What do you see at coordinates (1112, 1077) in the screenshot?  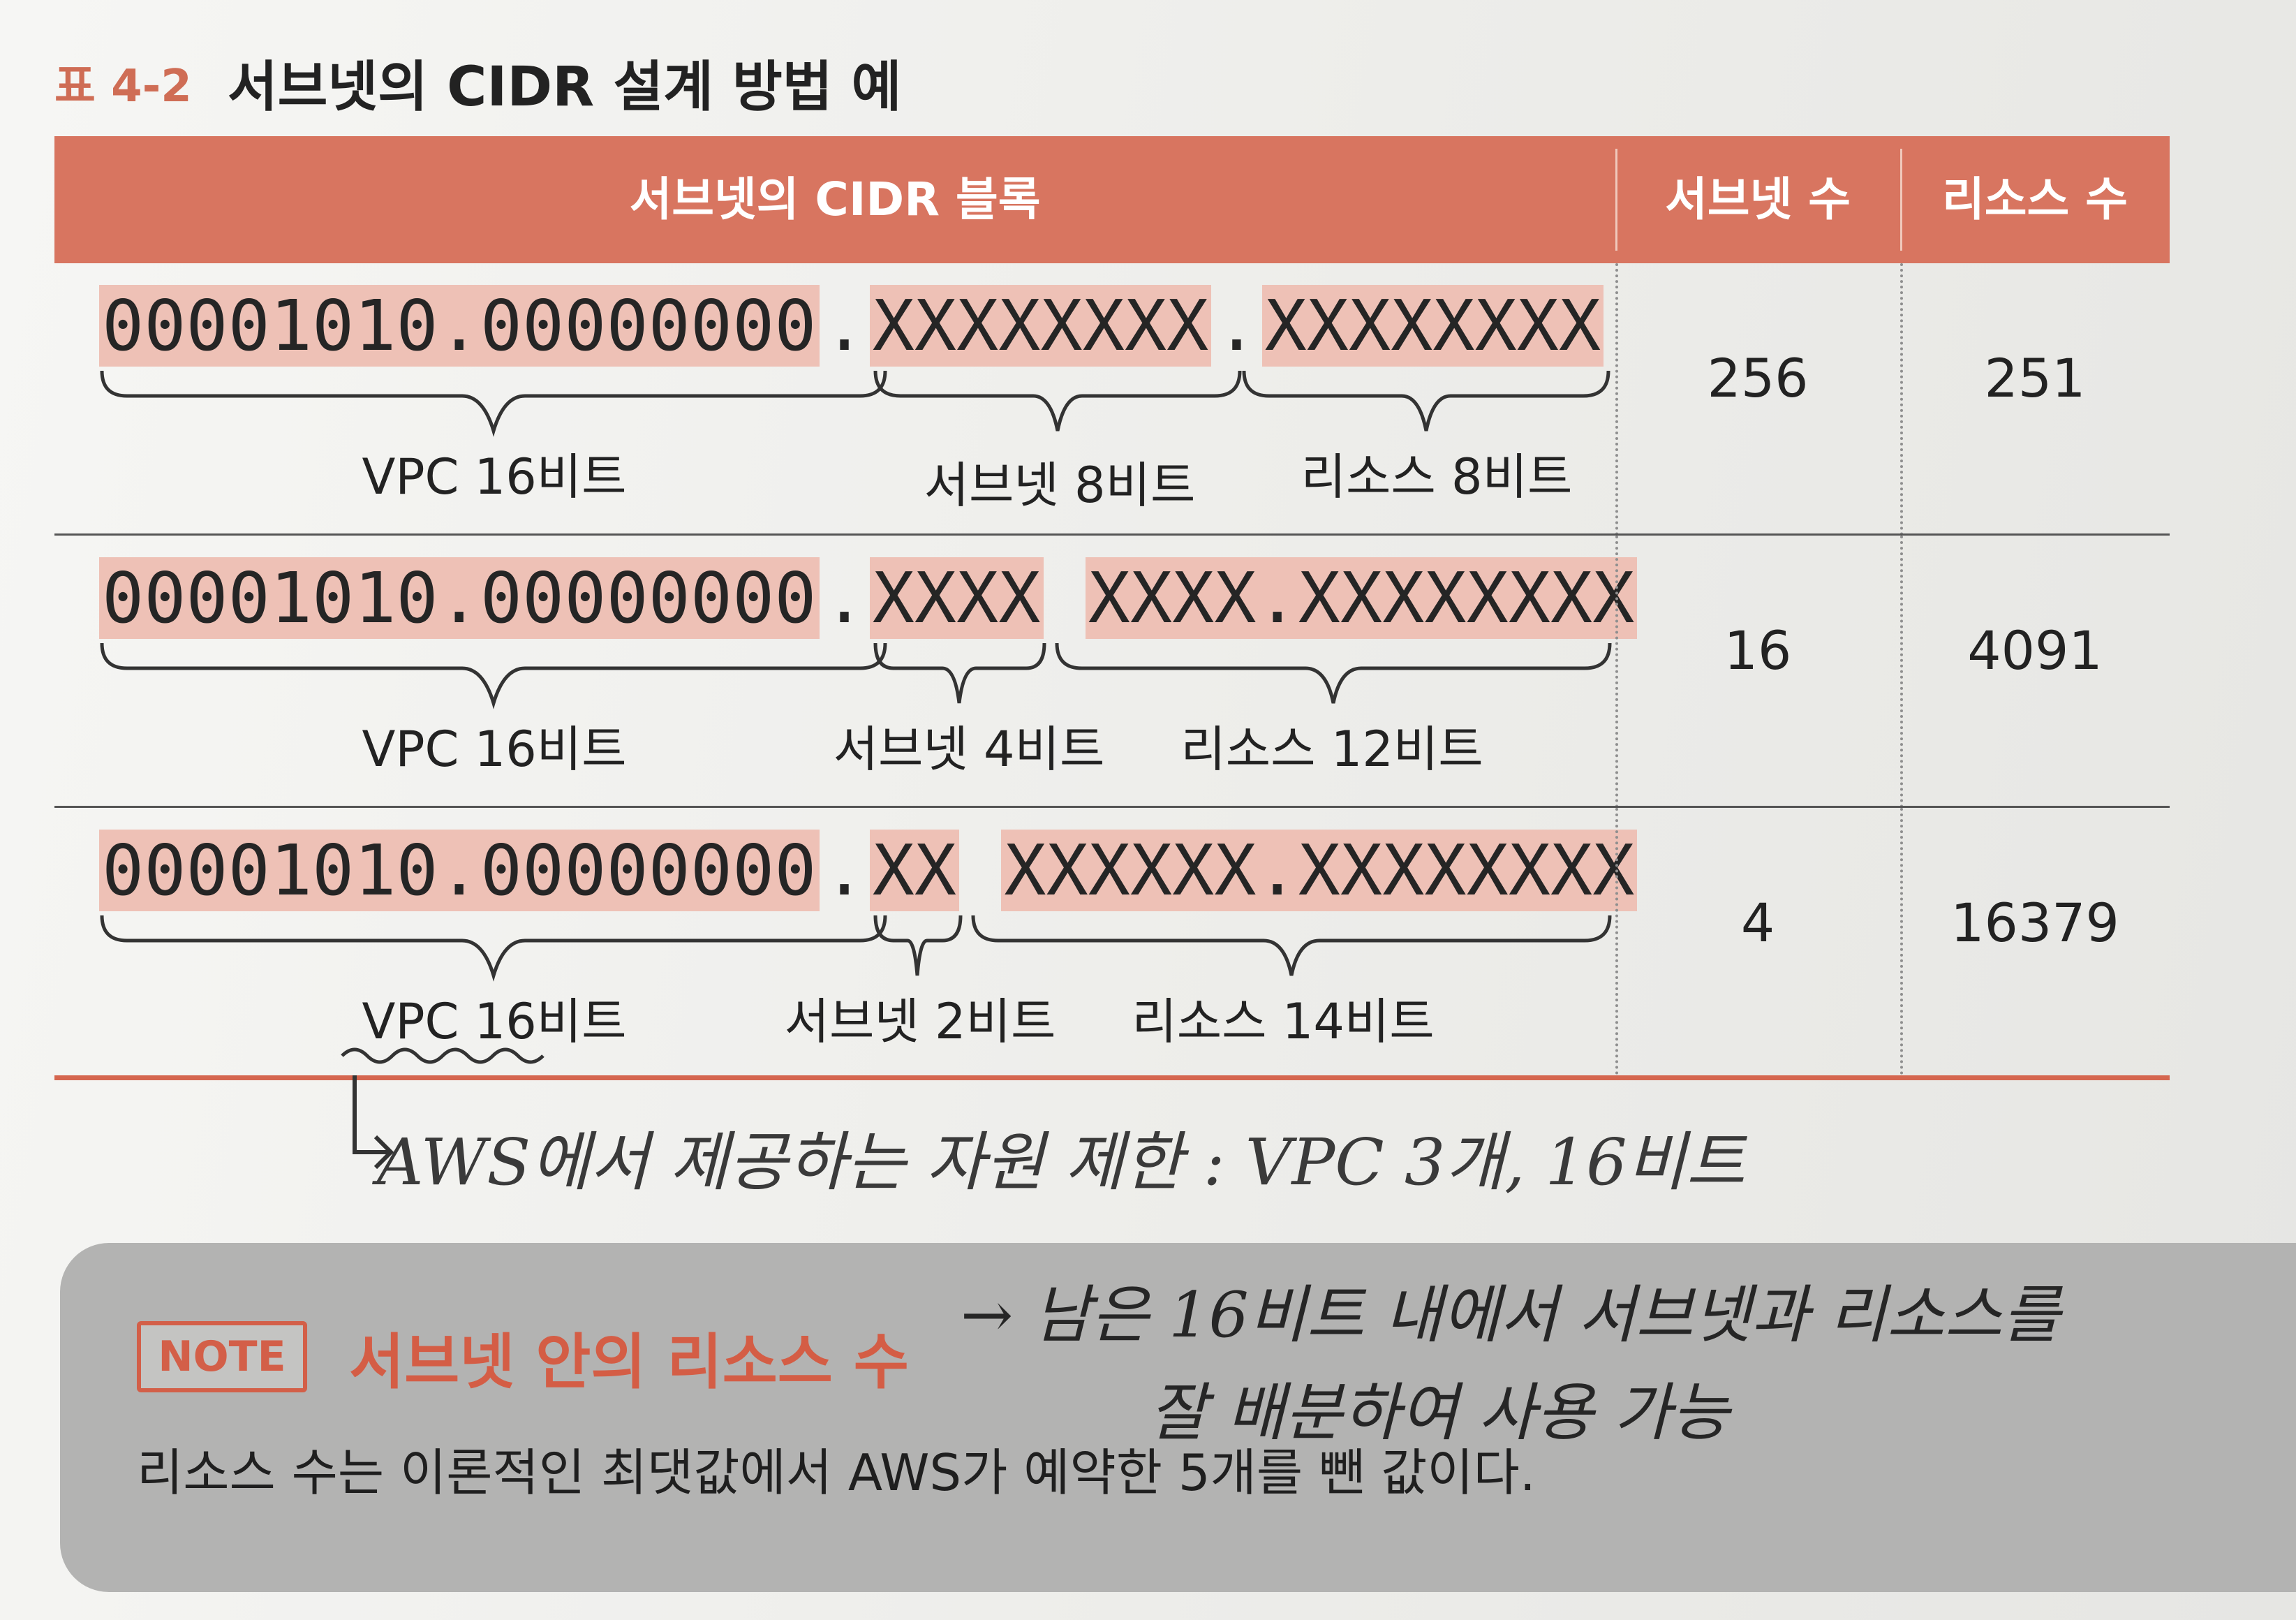 I see `table-bottom-rule` at bounding box center [1112, 1077].